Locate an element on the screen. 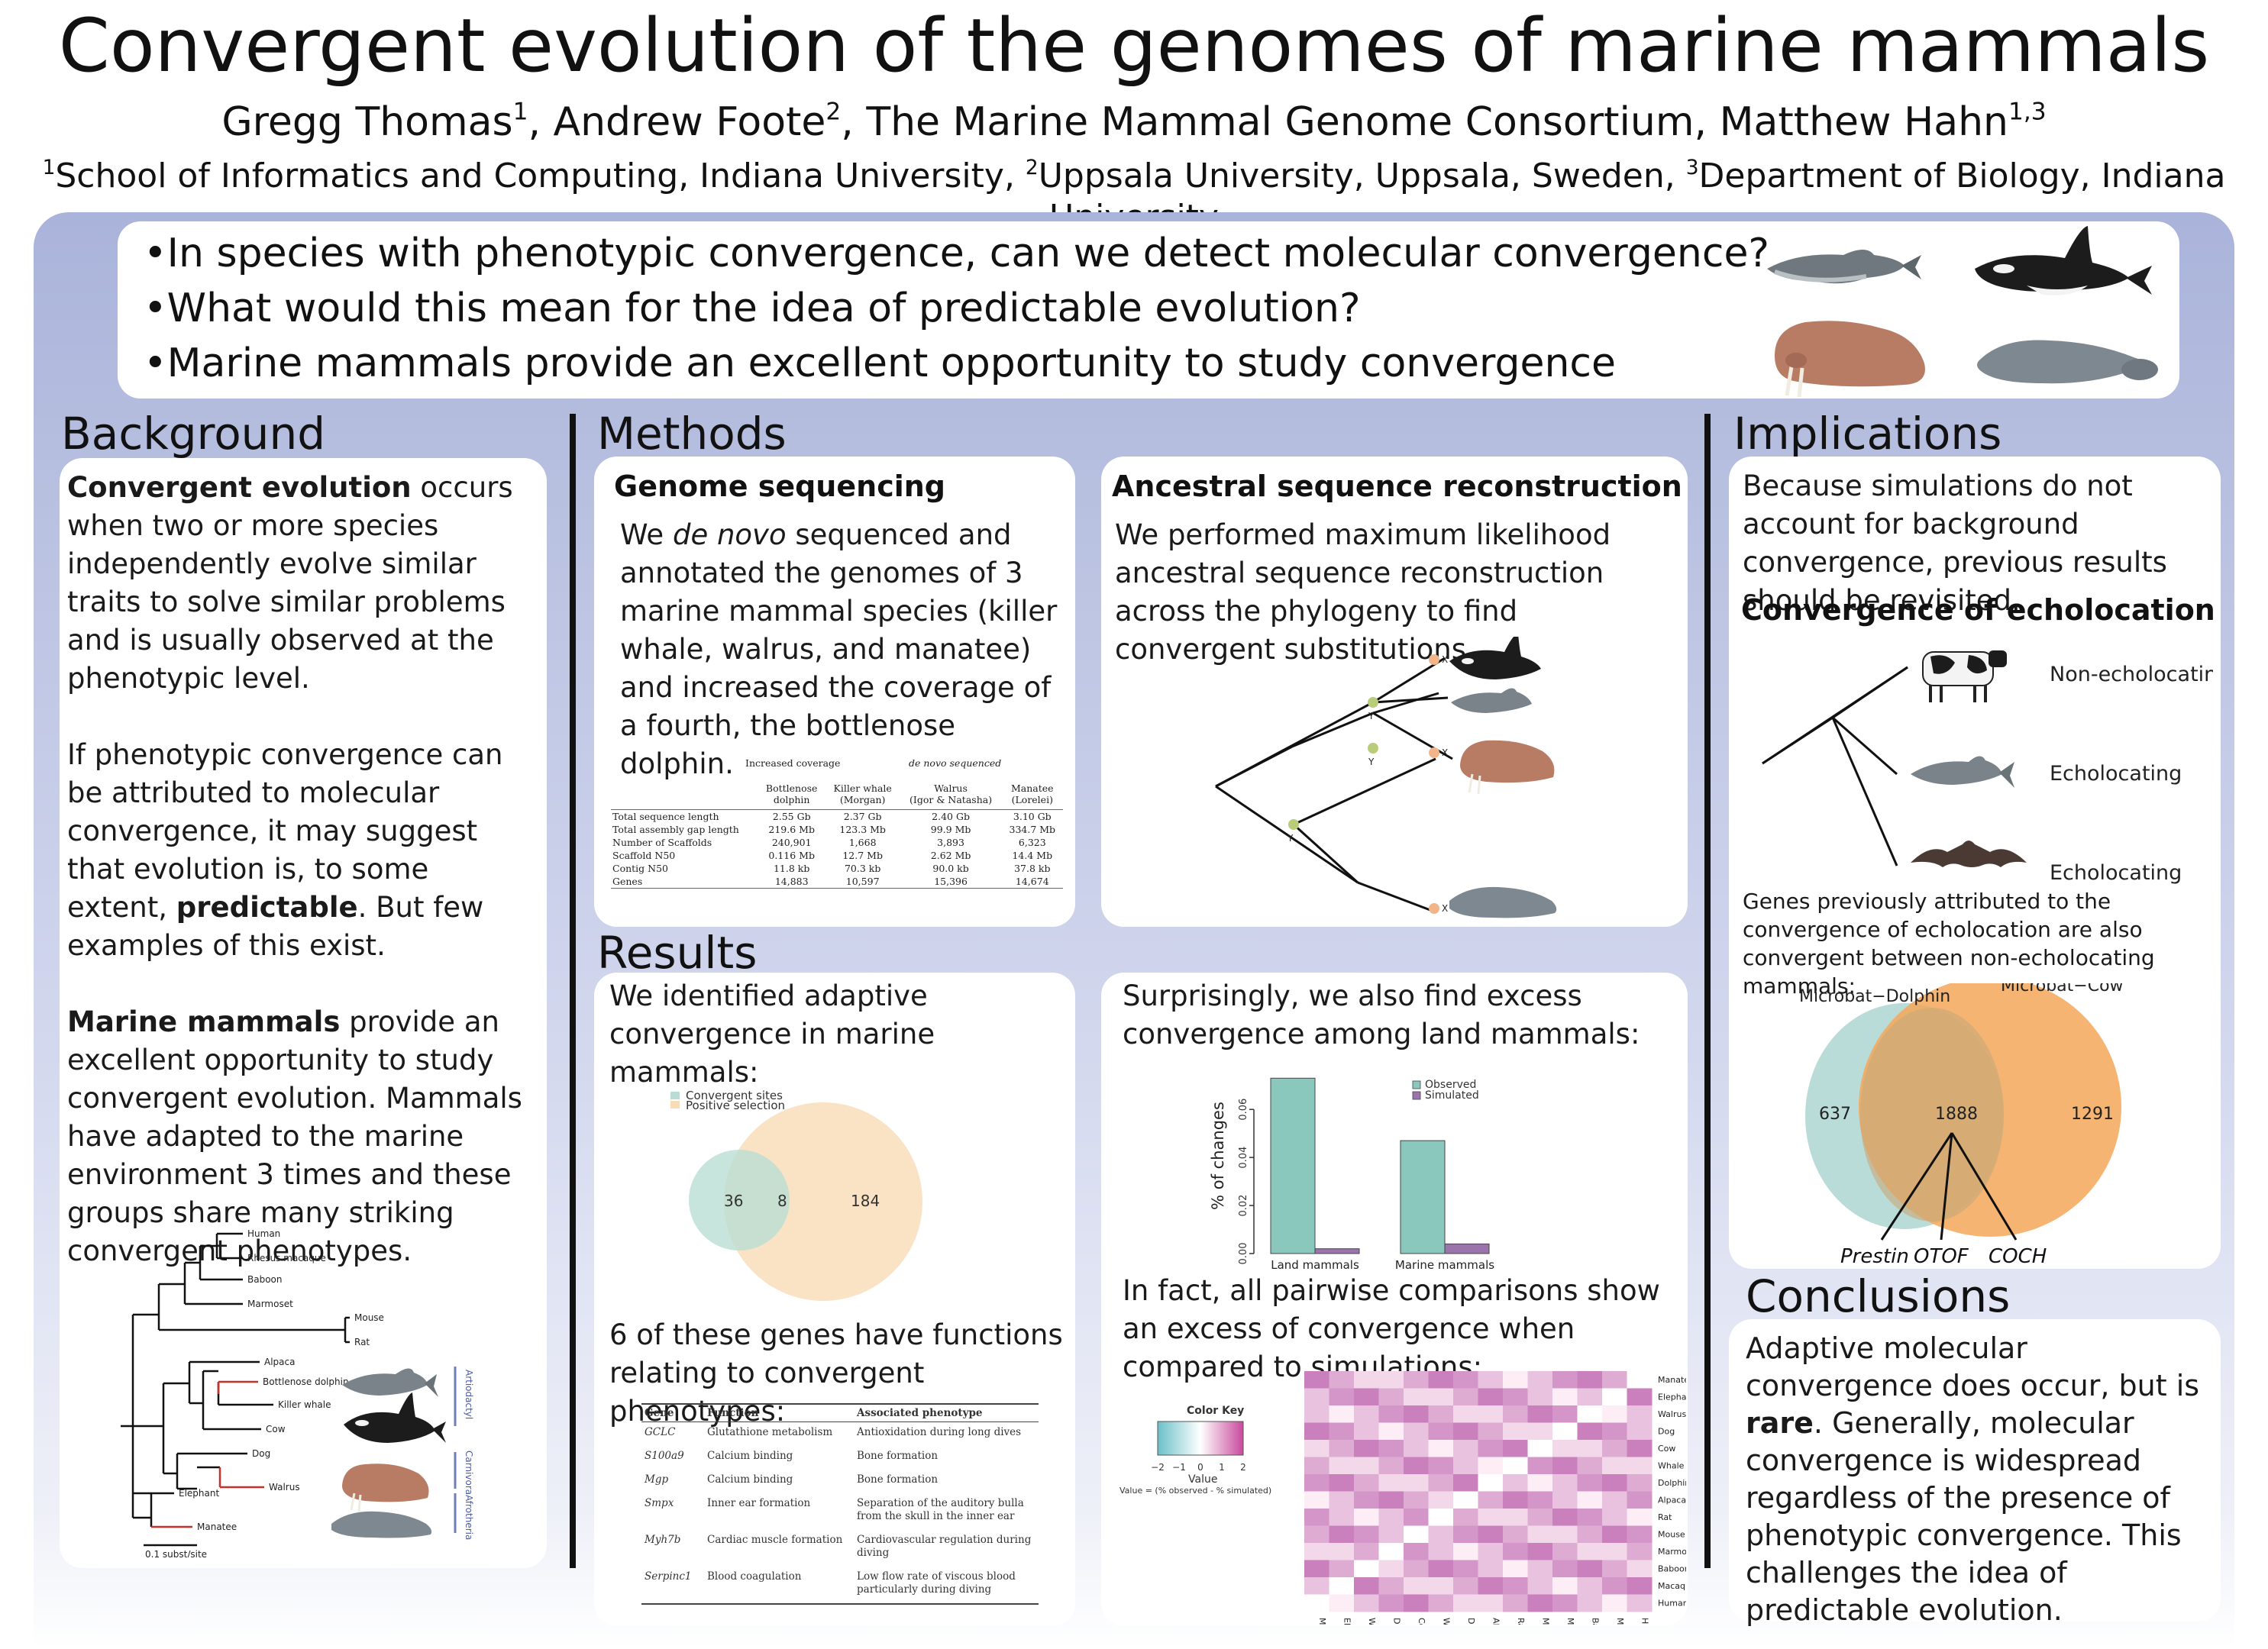 This screenshot has width=2268, height=1649. node-label: Y is located at coordinates (1290, 839).